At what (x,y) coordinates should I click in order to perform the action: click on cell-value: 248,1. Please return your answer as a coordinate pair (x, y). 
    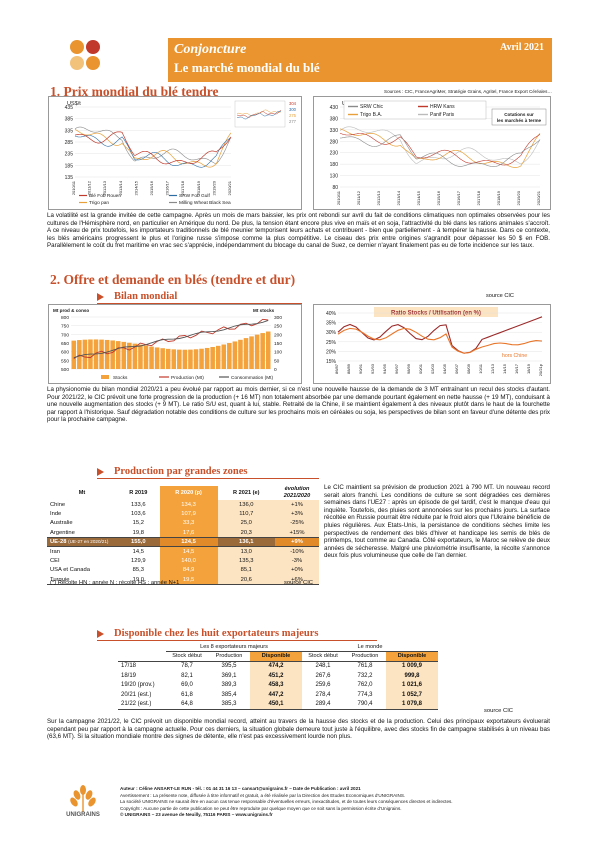
    Looking at the image, I should click on (323, 666).